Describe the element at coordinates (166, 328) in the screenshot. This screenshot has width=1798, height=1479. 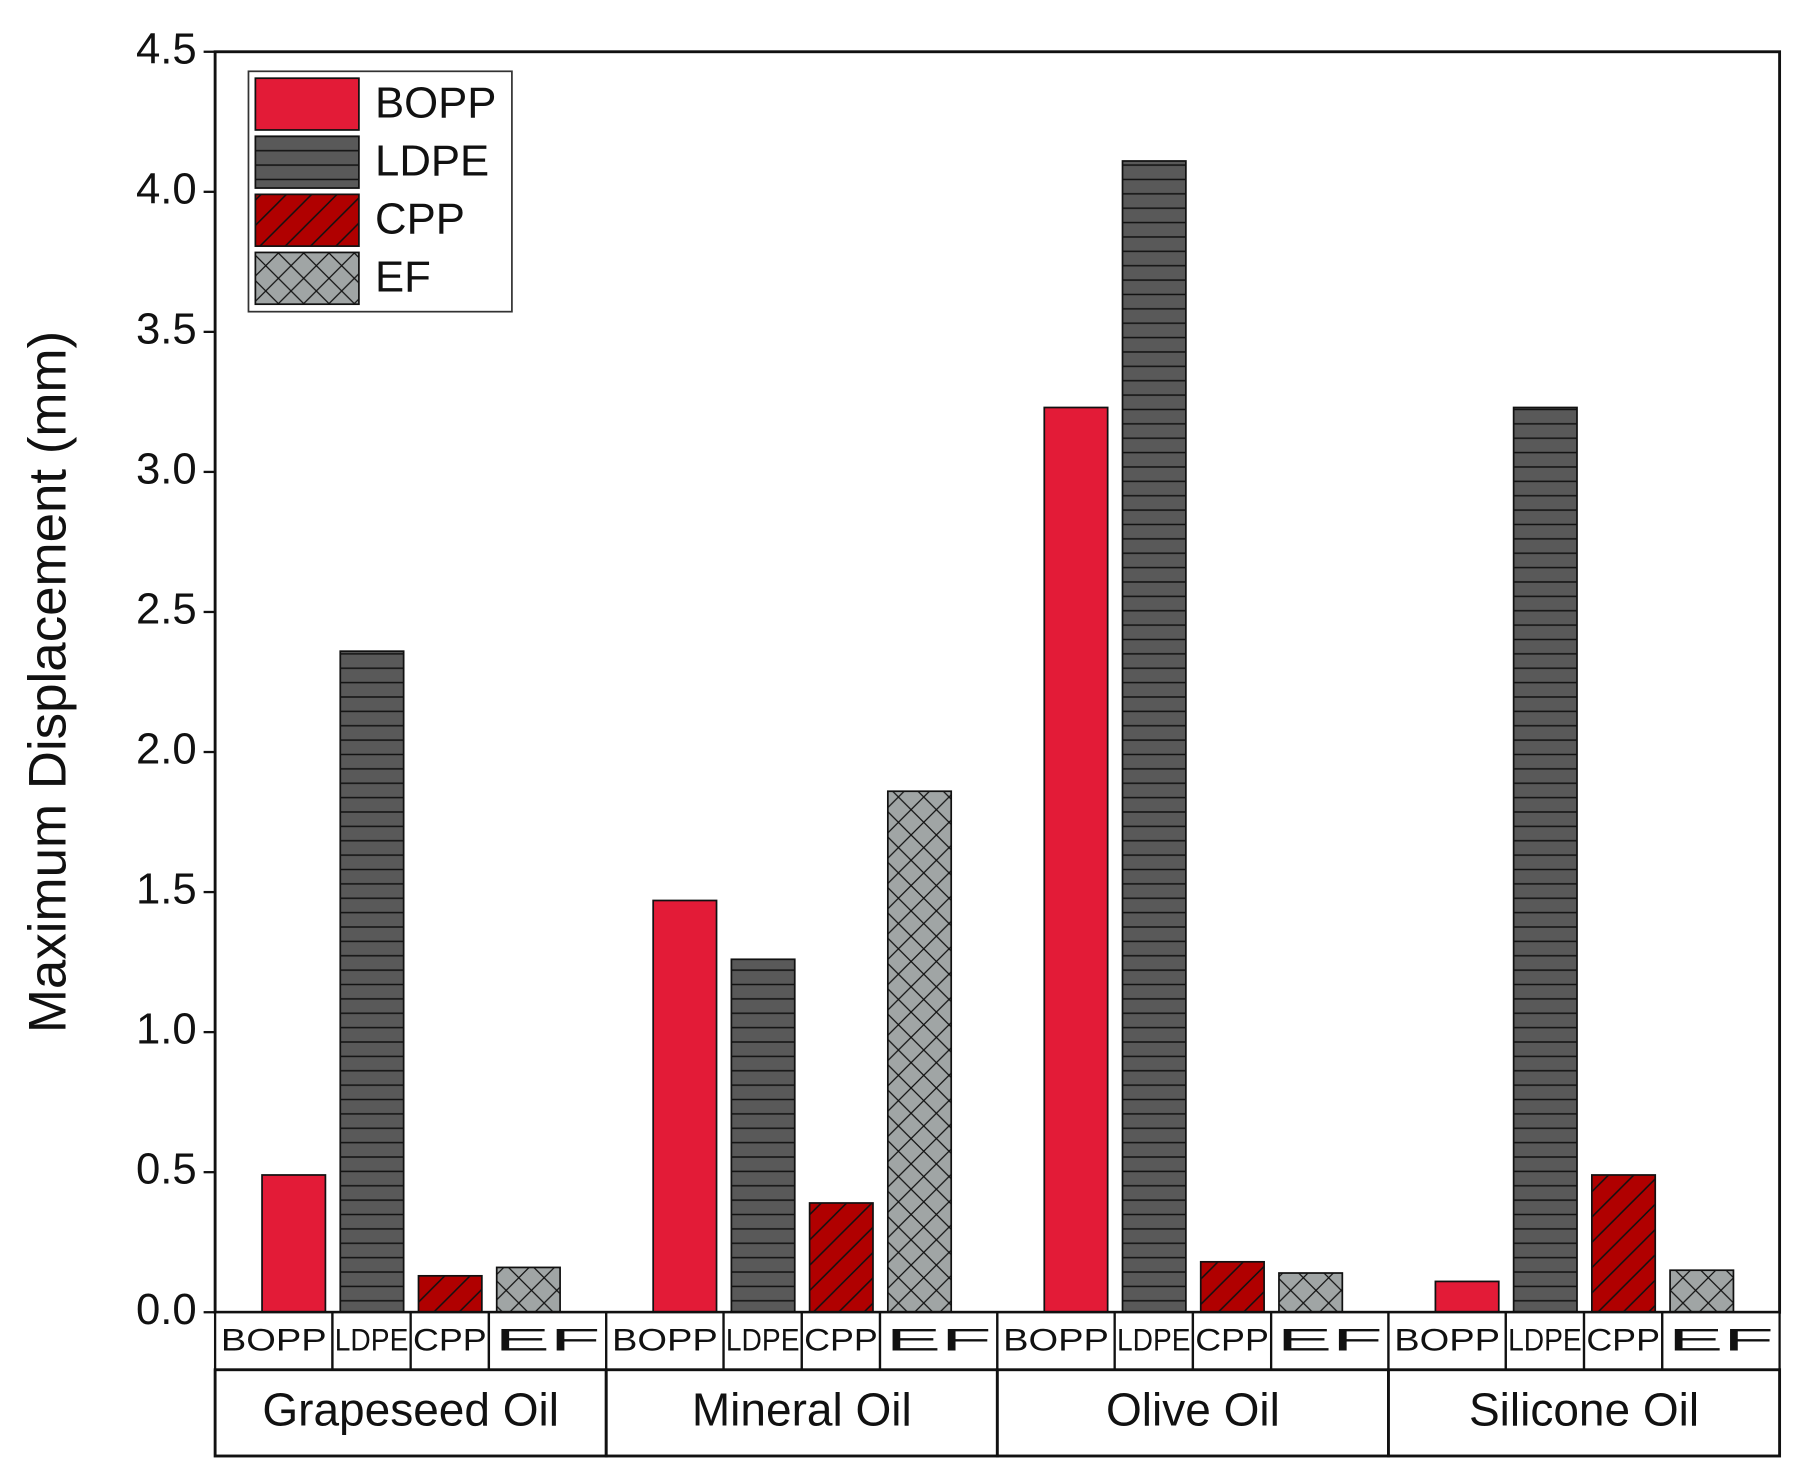
I see `y-tick-label: 3.5` at that location.